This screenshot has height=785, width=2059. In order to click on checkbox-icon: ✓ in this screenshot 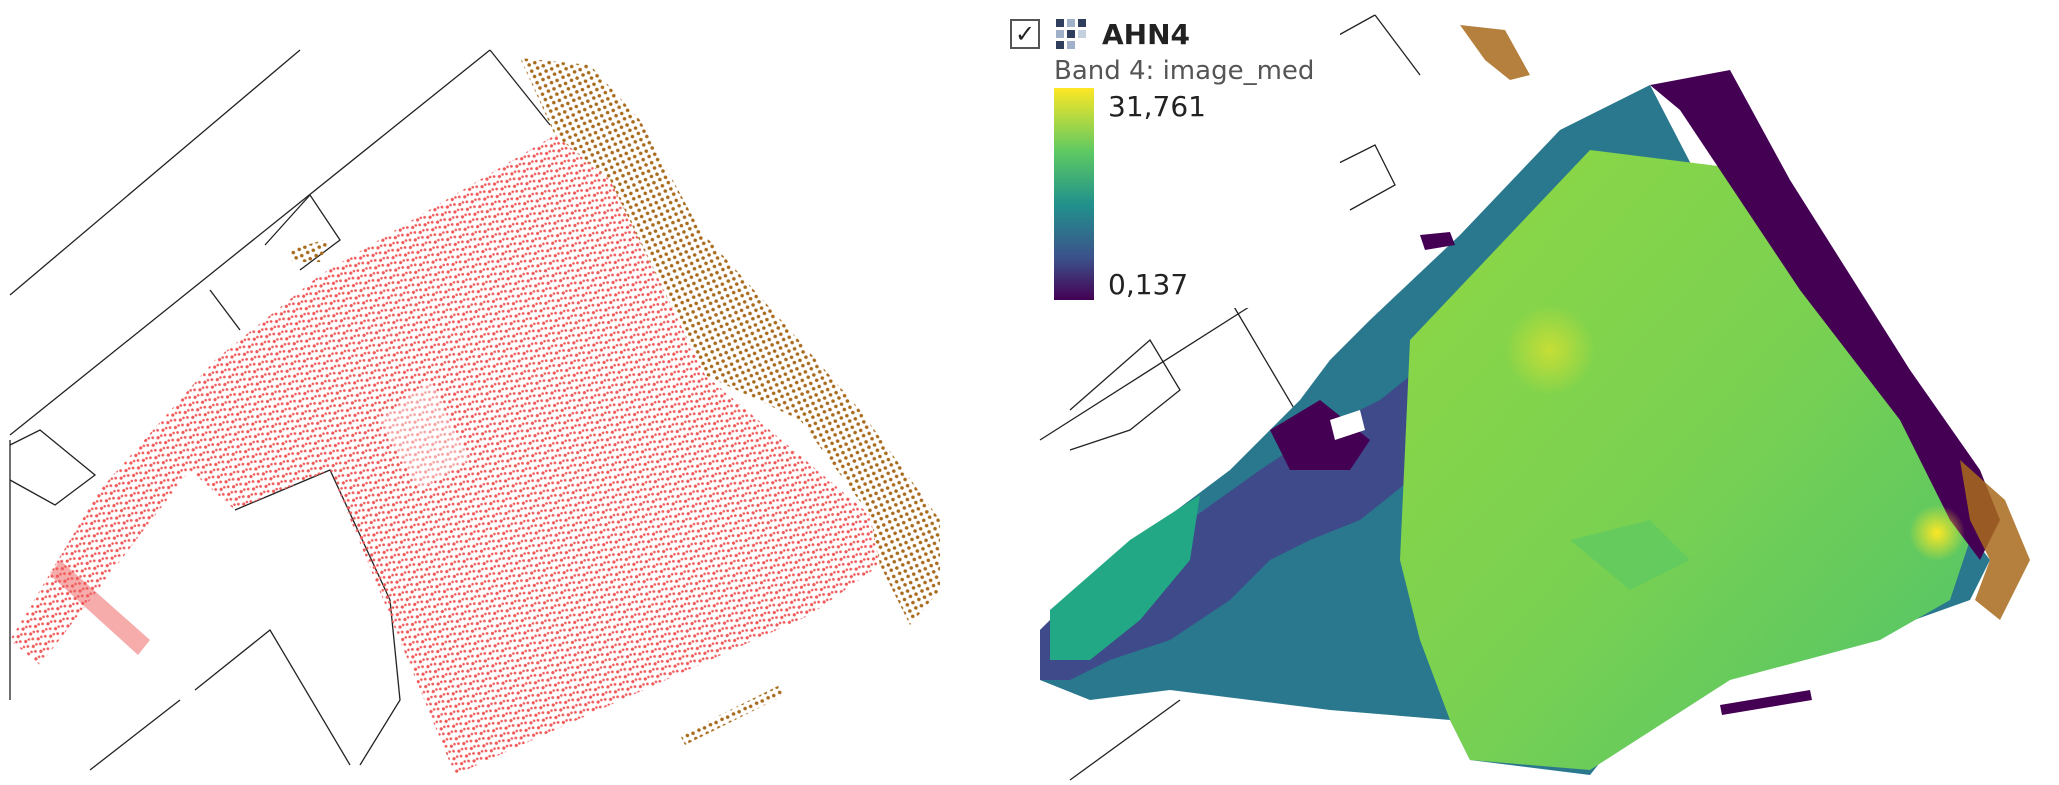, I will do `click(1025, 34)`.